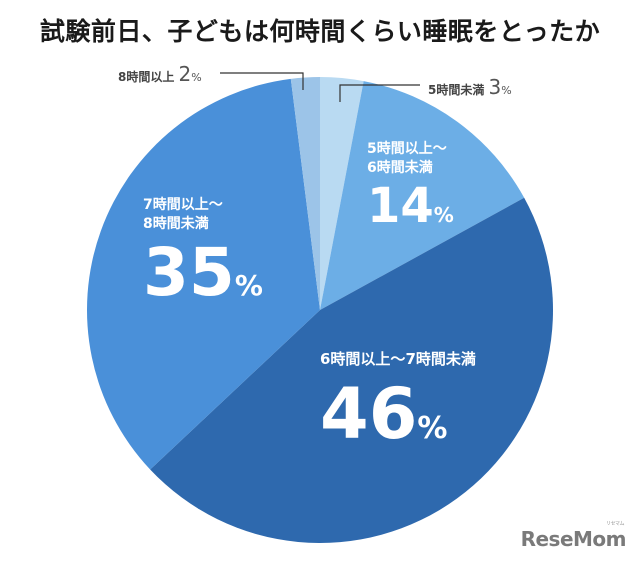 The image size is (640, 565). I want to click on label-5to6-category-line1: 5時間以上〜, so click(407, 149).